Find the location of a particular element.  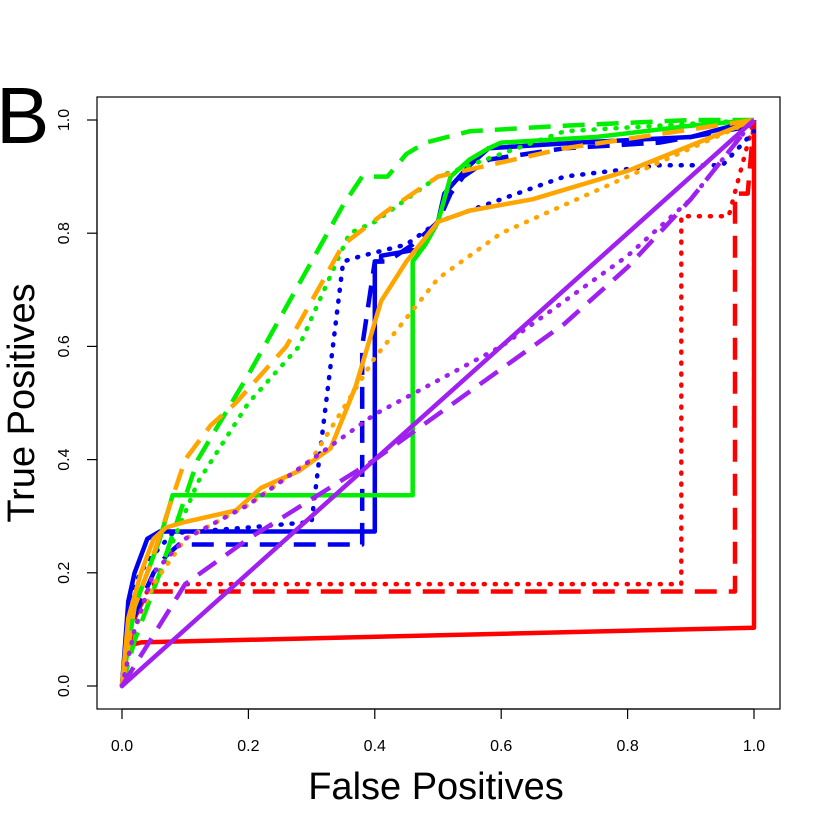

x-axis-title: False Positives is located at coordinates (436, 787).